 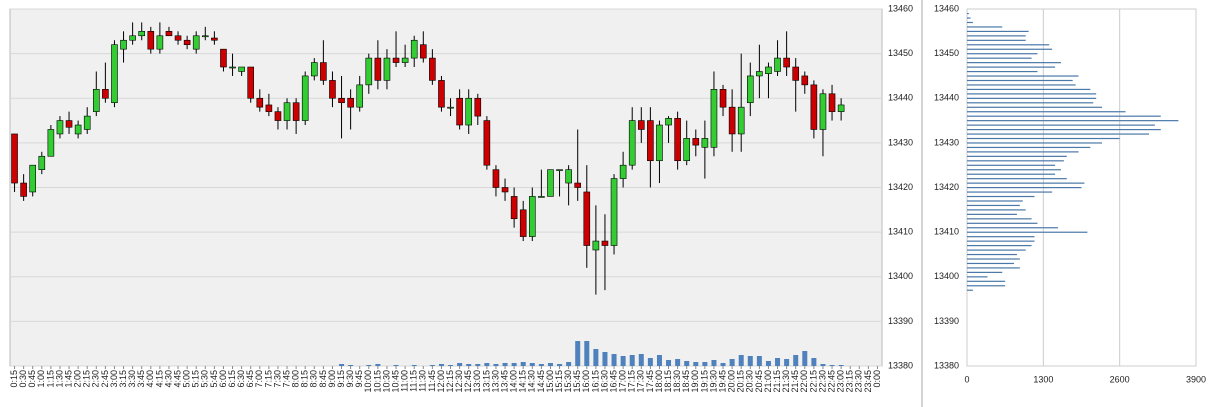 What do you see at coordinates (900, 321) in the screenshot?
I see `y-tick-label: 13390` at bounding box center [900, 321].